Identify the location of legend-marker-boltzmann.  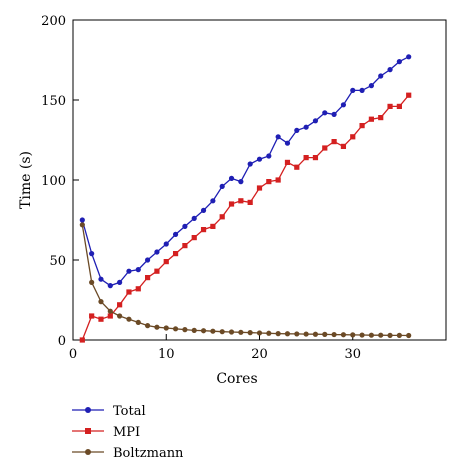
(88, 452).